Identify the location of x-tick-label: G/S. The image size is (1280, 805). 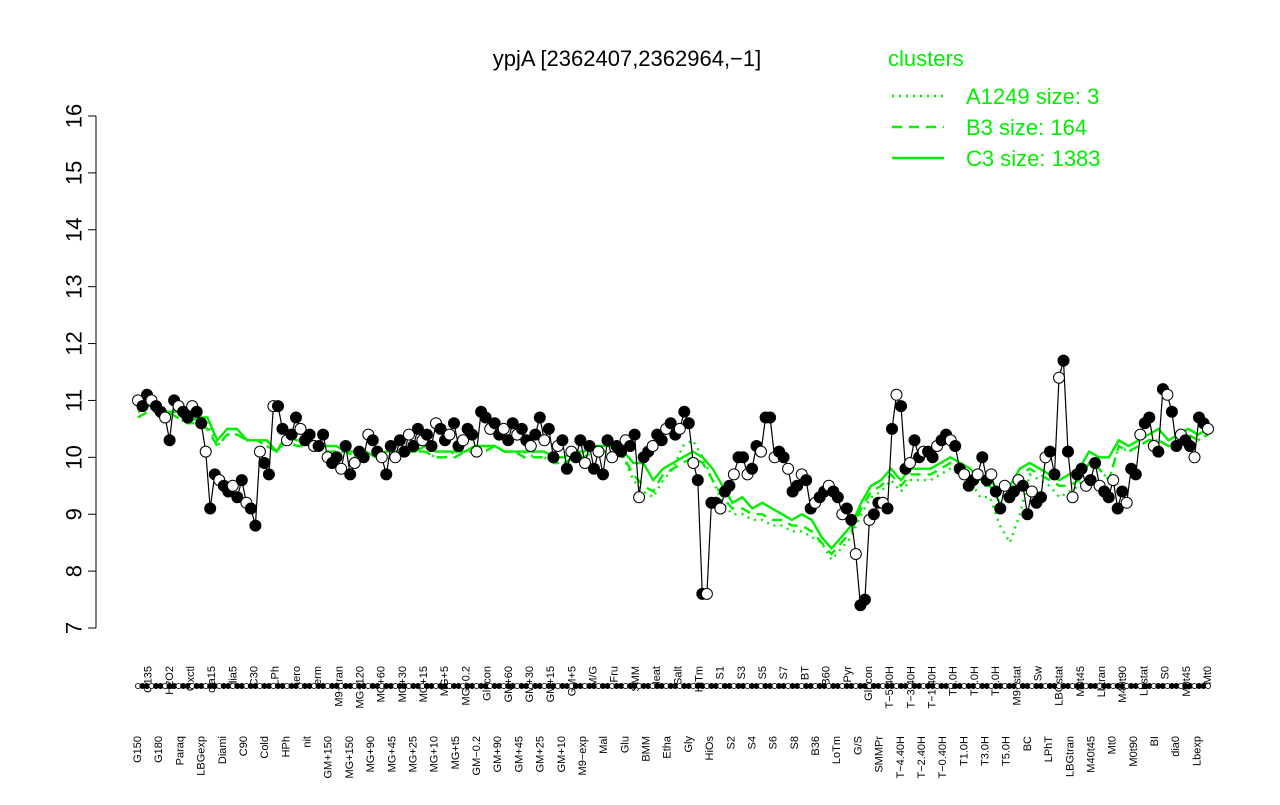
(858, 745).